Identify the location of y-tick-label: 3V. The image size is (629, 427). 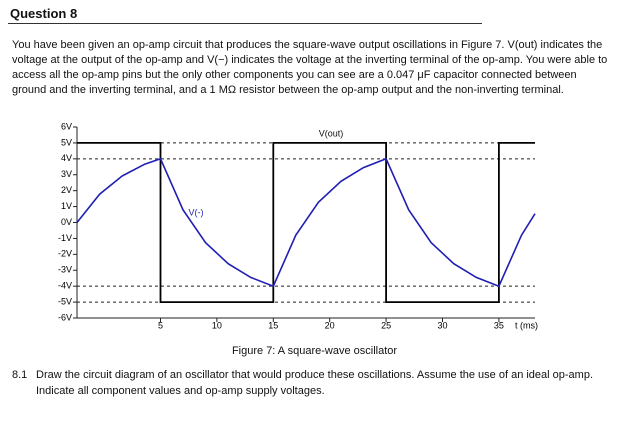
(66, 174).